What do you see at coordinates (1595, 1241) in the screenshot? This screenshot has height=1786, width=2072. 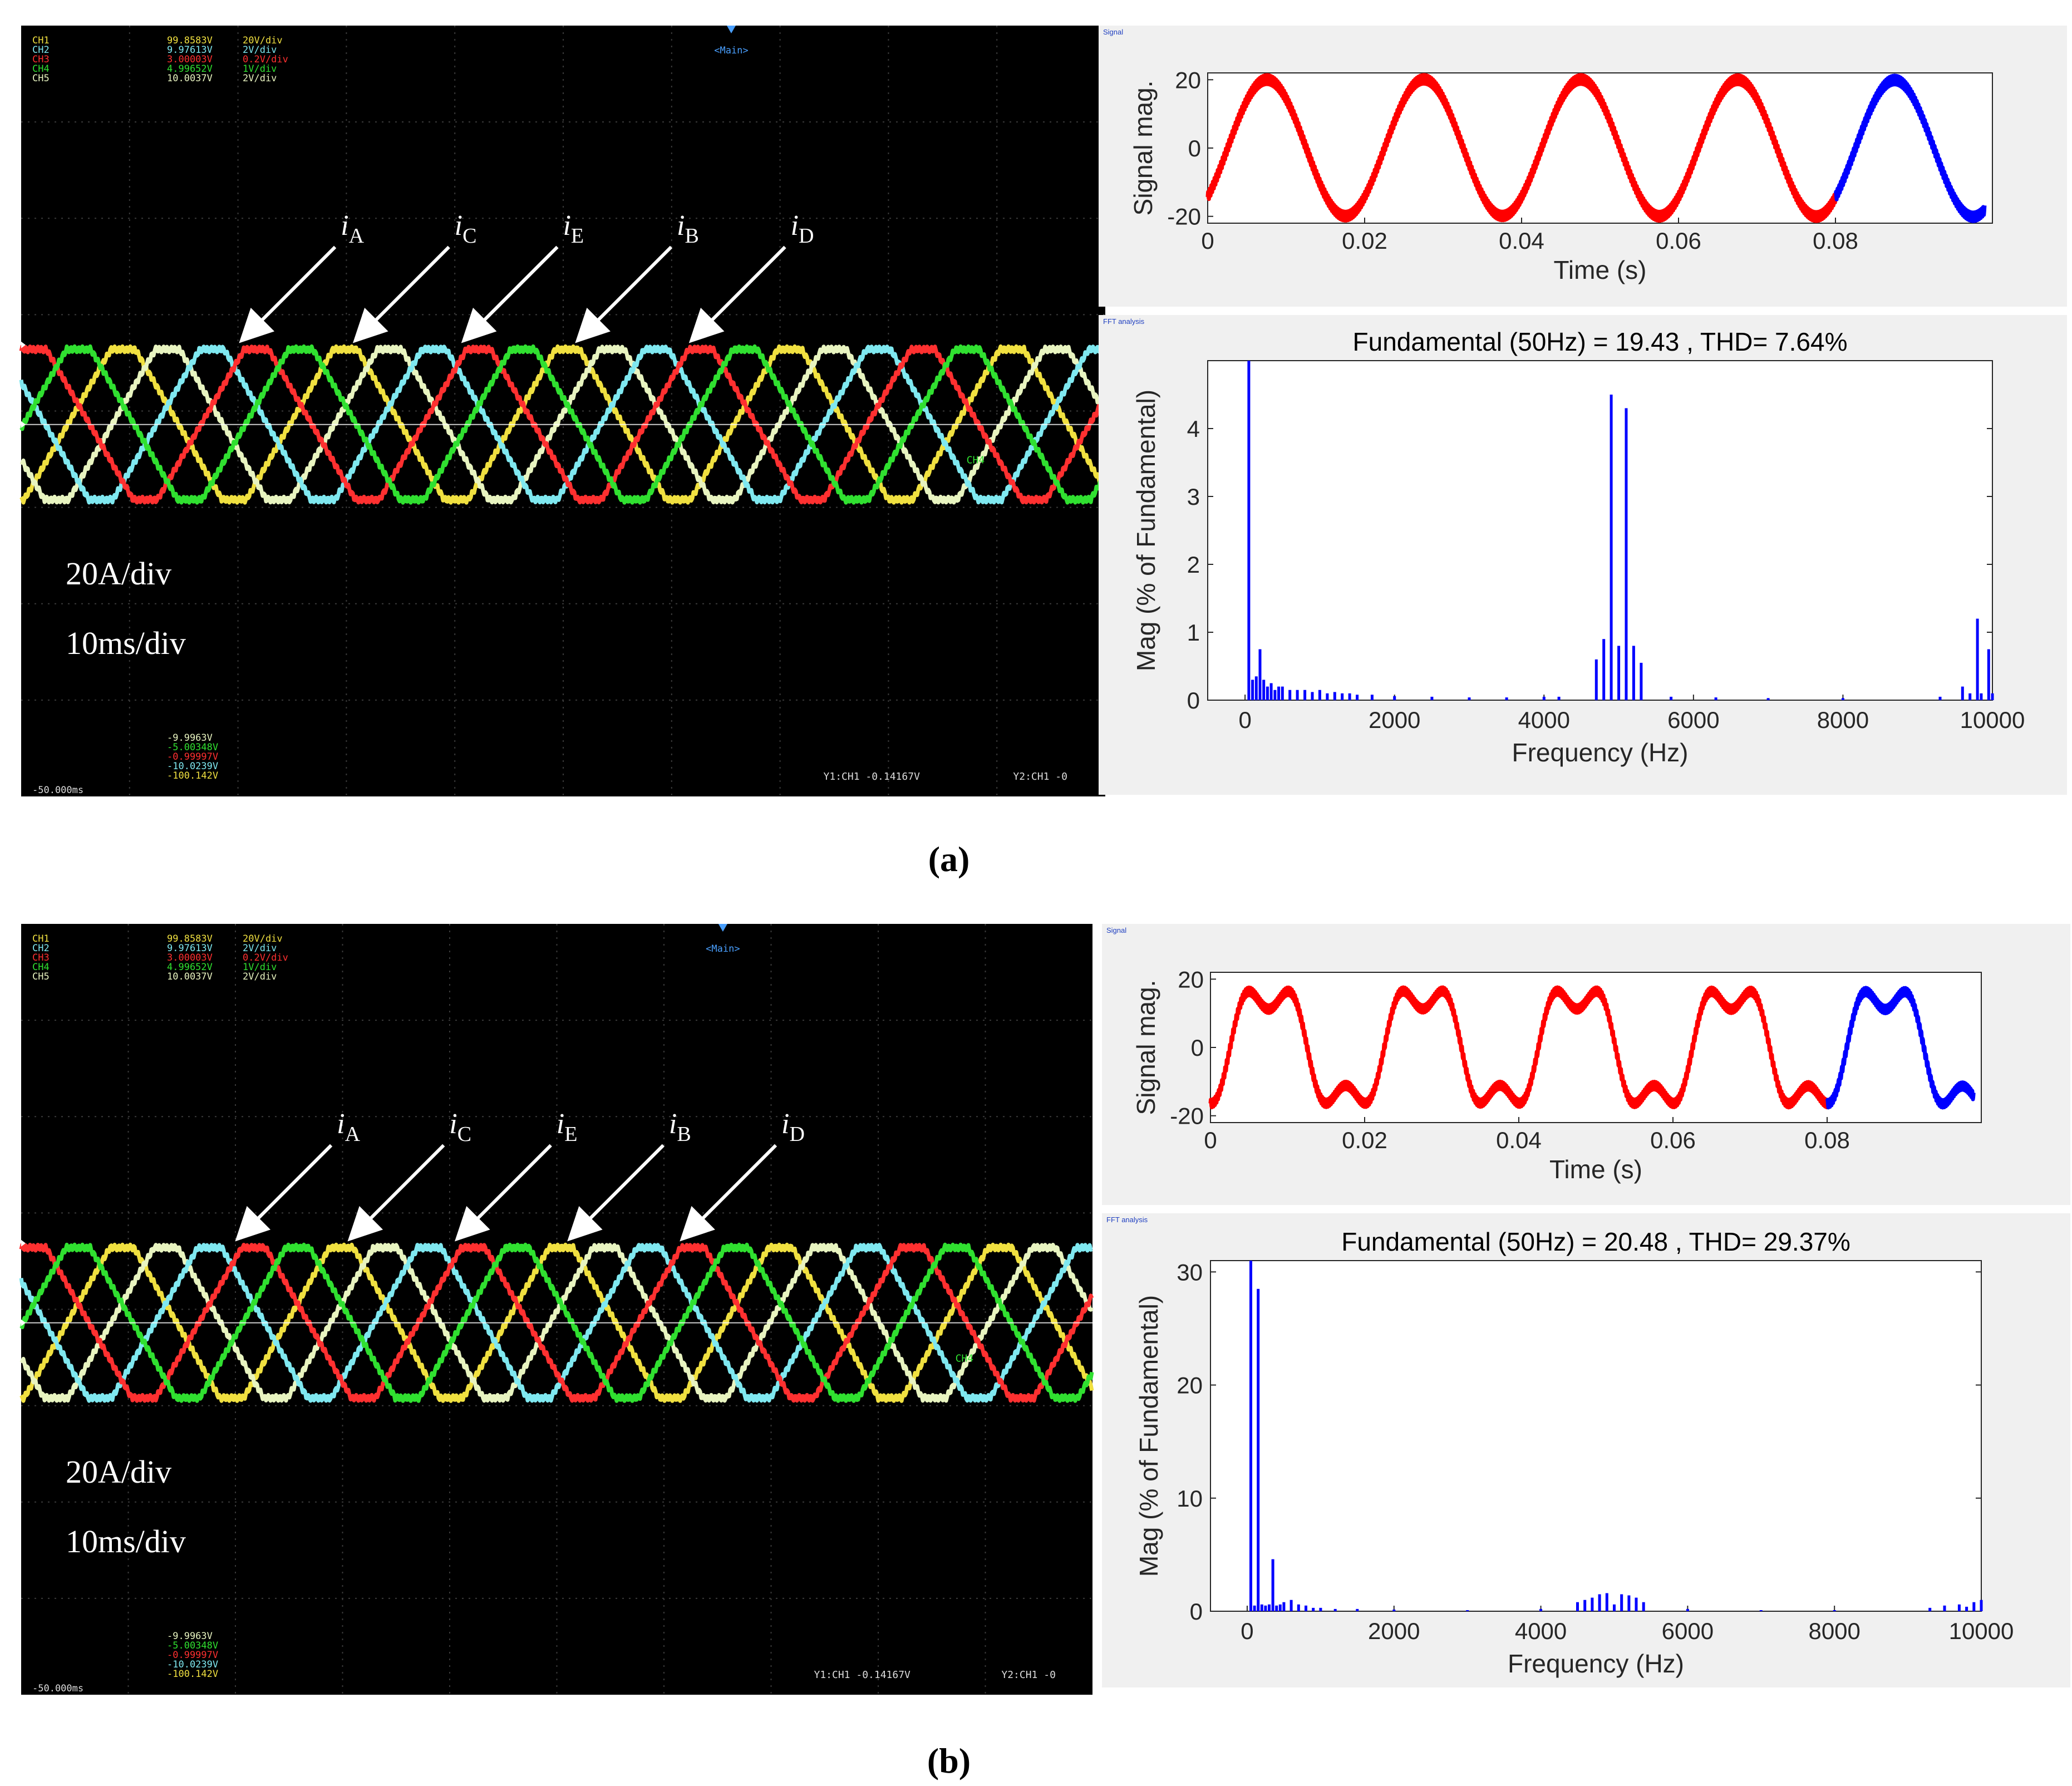 I see `fft-title: Fundamental (50Hz) = 20.48 , THD= 29.37%` at bounding box center [1595, 1241].